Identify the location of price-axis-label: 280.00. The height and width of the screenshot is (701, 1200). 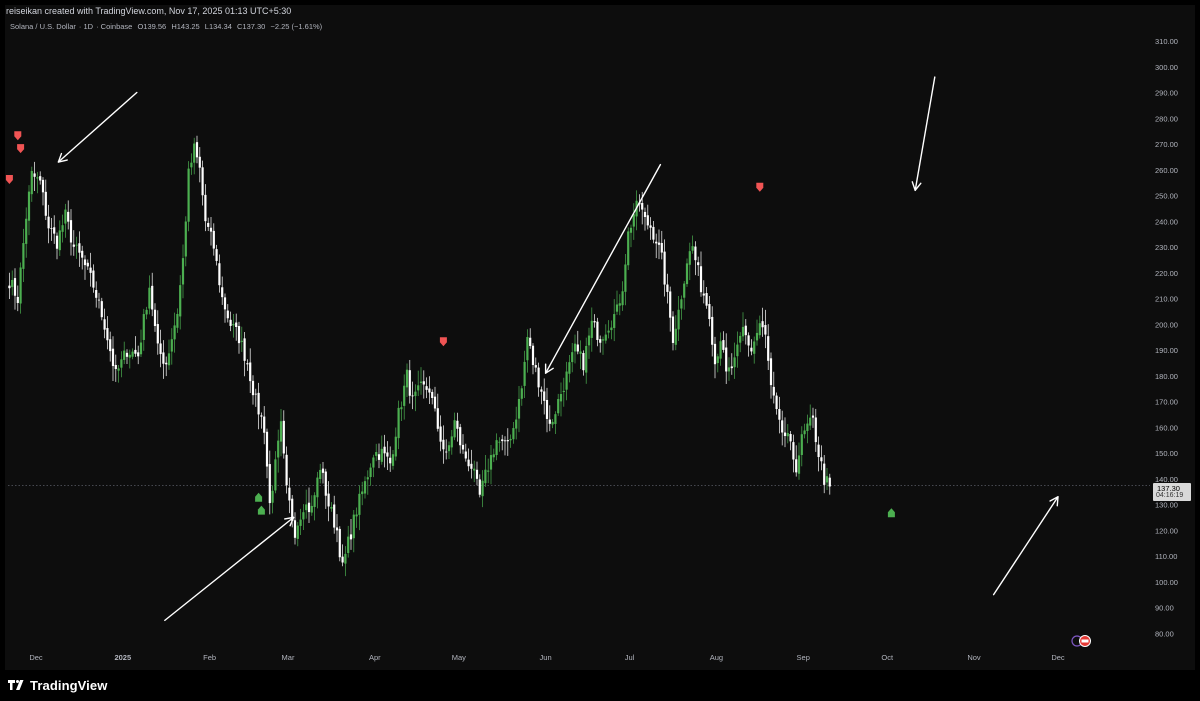
(1166, 118).